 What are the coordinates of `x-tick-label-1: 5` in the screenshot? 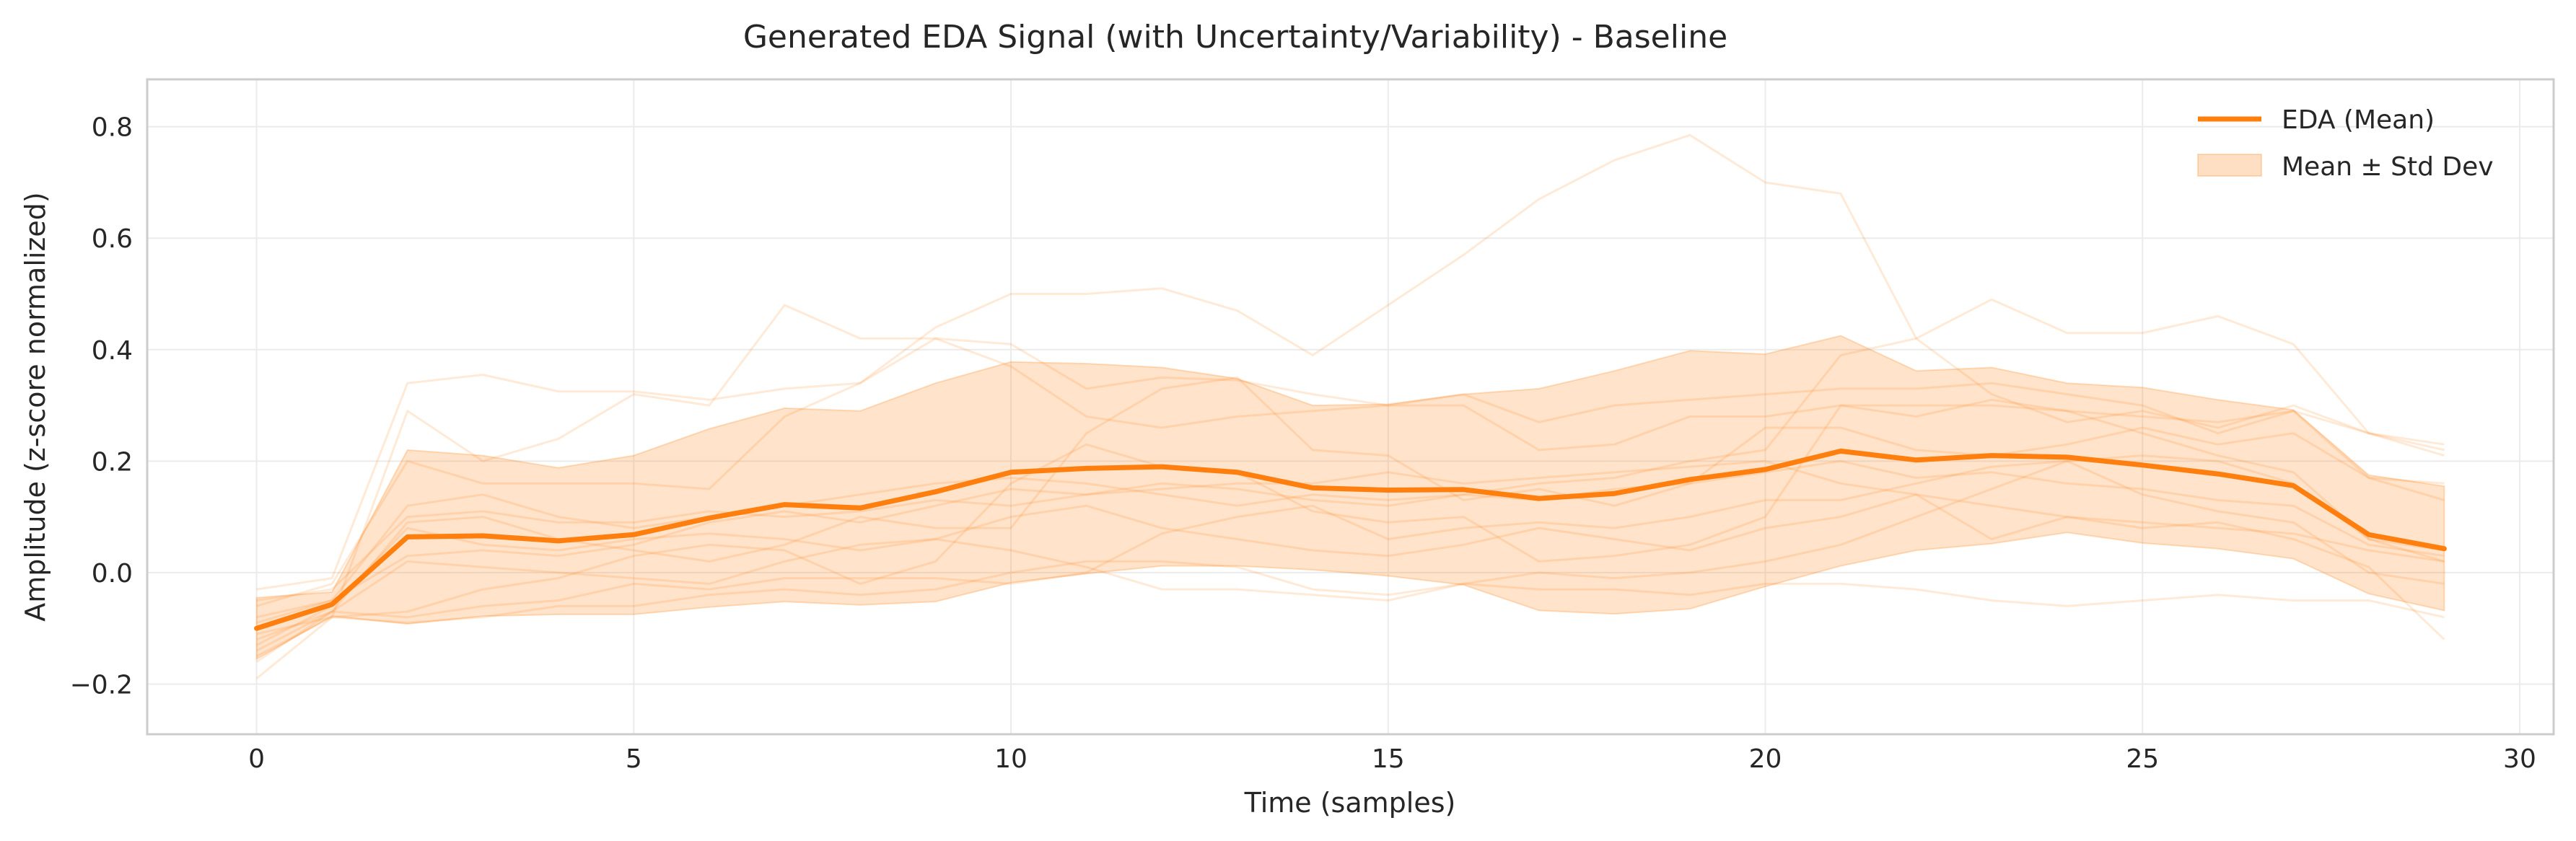 It's located at (634, 759).